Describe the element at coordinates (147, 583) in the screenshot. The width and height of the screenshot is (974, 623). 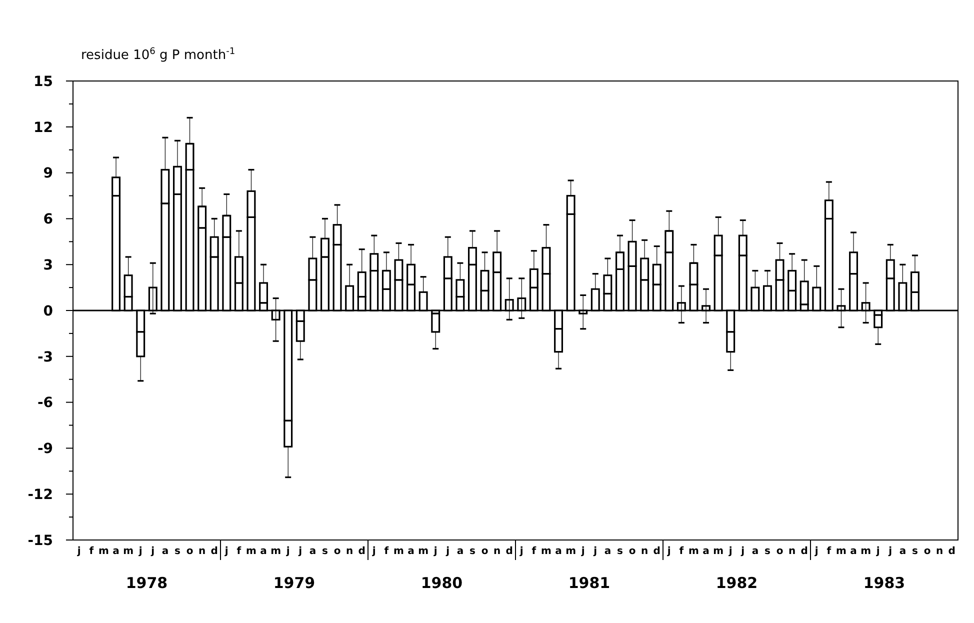
I see `text: 1978` at that location.